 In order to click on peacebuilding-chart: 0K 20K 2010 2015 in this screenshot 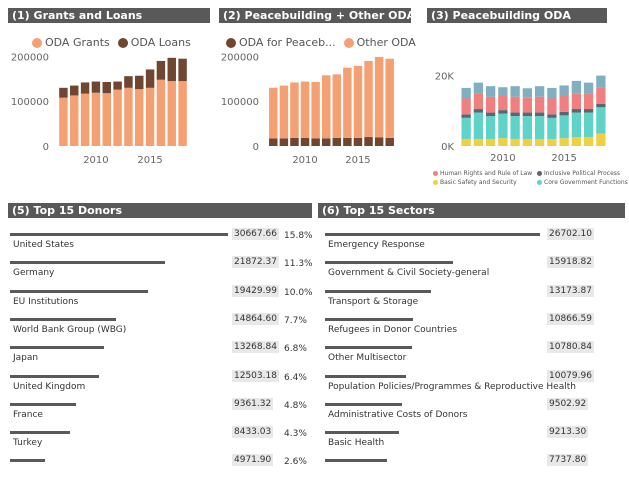, I will do `click(527, 113)`.